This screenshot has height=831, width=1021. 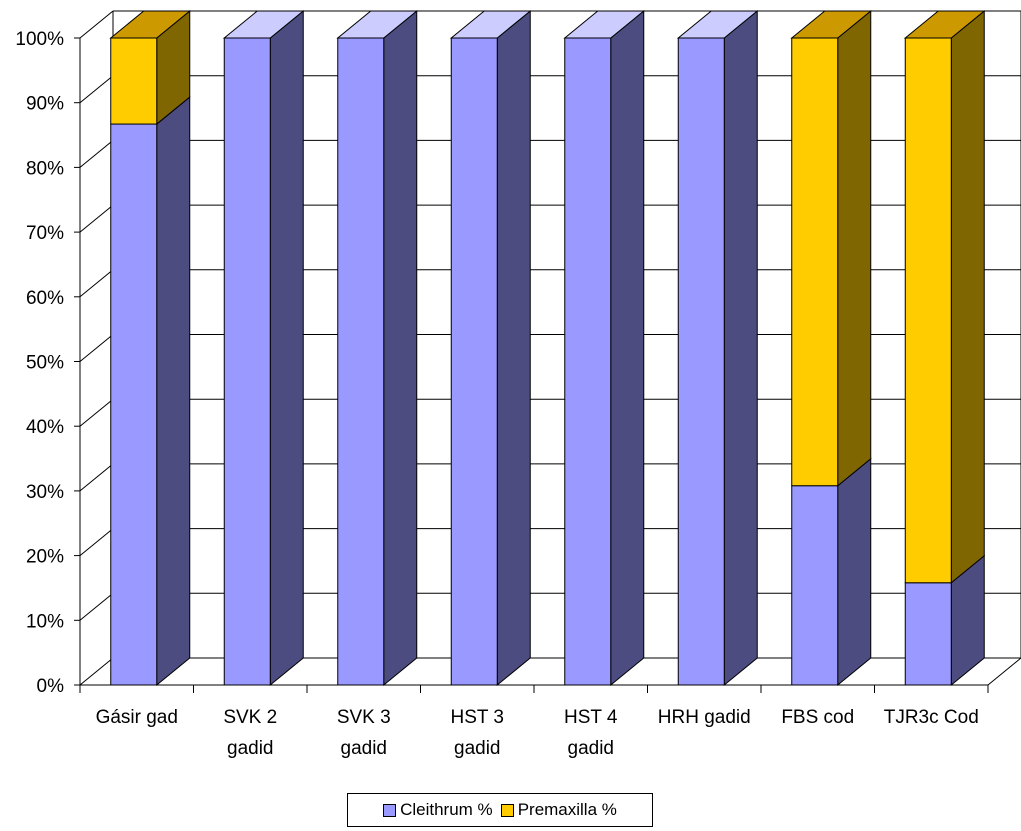 I want to click on x-tick-label: TJR3c Cod, so click(x=931, y=717).